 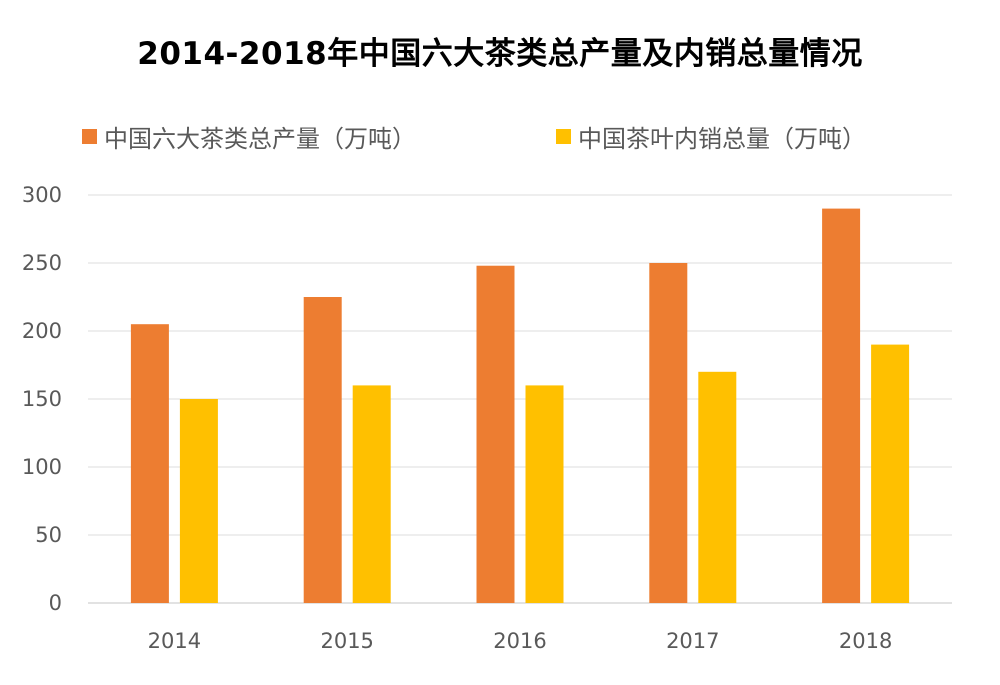 What do you see at coordinates (563, 136) in the screenshot?
I see `legend-swatch-domestic-sales` at bounding box center [563, 136].